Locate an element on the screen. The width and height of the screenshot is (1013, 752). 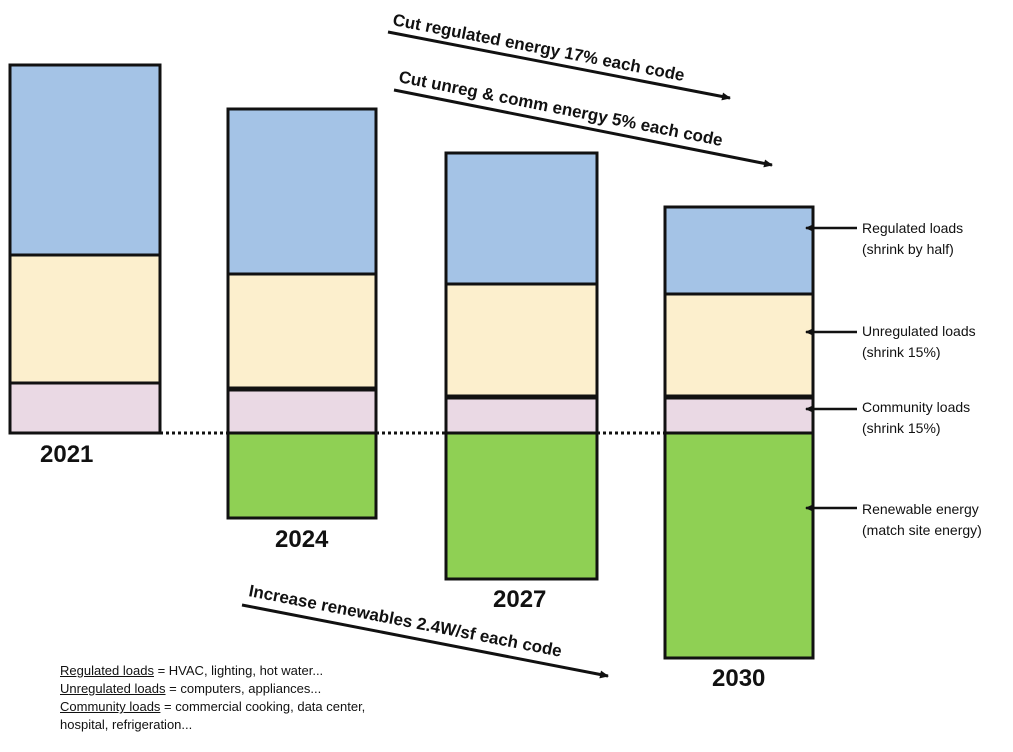
year-label-2030: 2030 is located at coordinates (738, 678).